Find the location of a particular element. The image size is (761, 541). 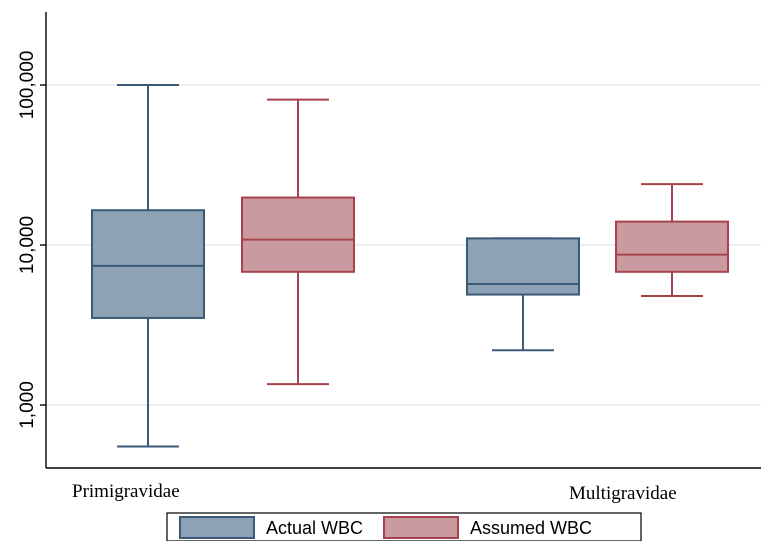

y-tick-label: 100,000 is located at coordinates (27, 85).